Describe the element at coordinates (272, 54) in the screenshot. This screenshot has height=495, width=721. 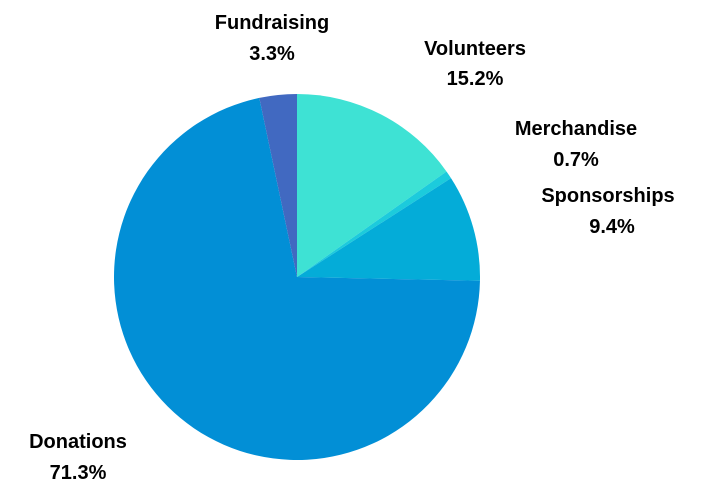
I see `slice-percent-fundraising: 3.3%` at that location.